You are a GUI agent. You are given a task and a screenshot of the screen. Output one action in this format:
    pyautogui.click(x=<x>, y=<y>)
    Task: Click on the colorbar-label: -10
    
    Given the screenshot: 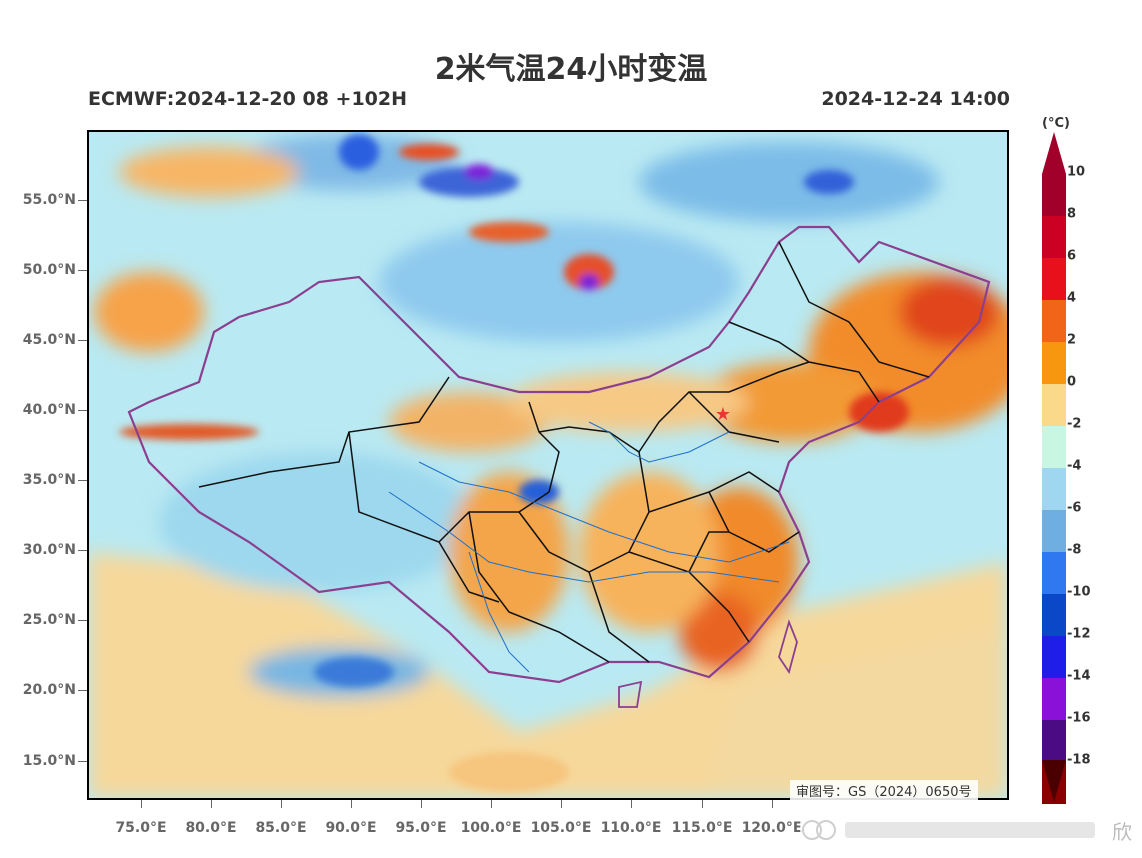 What is the action you would take?
    pyautogui.click(x=1079, y=592)
    